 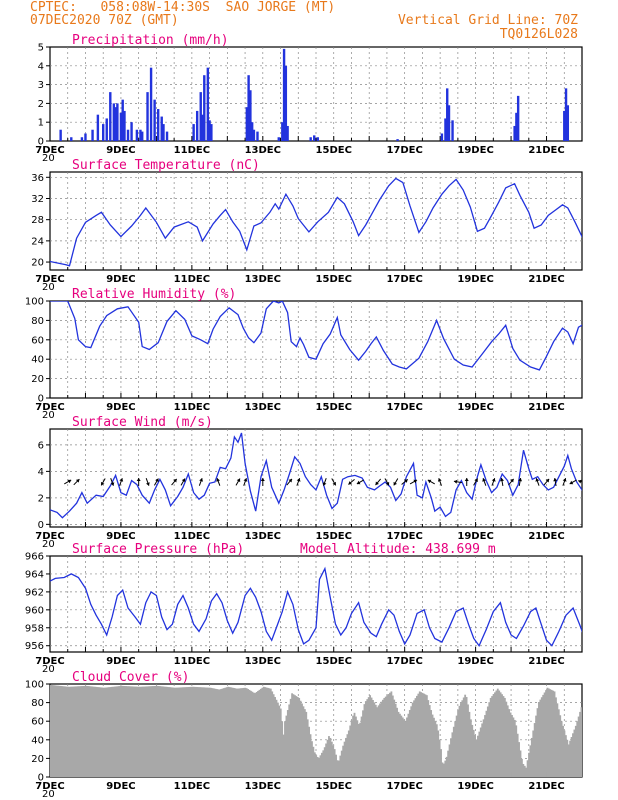 I want to click on y-tick-label: 60, so click(x=37, y=722).